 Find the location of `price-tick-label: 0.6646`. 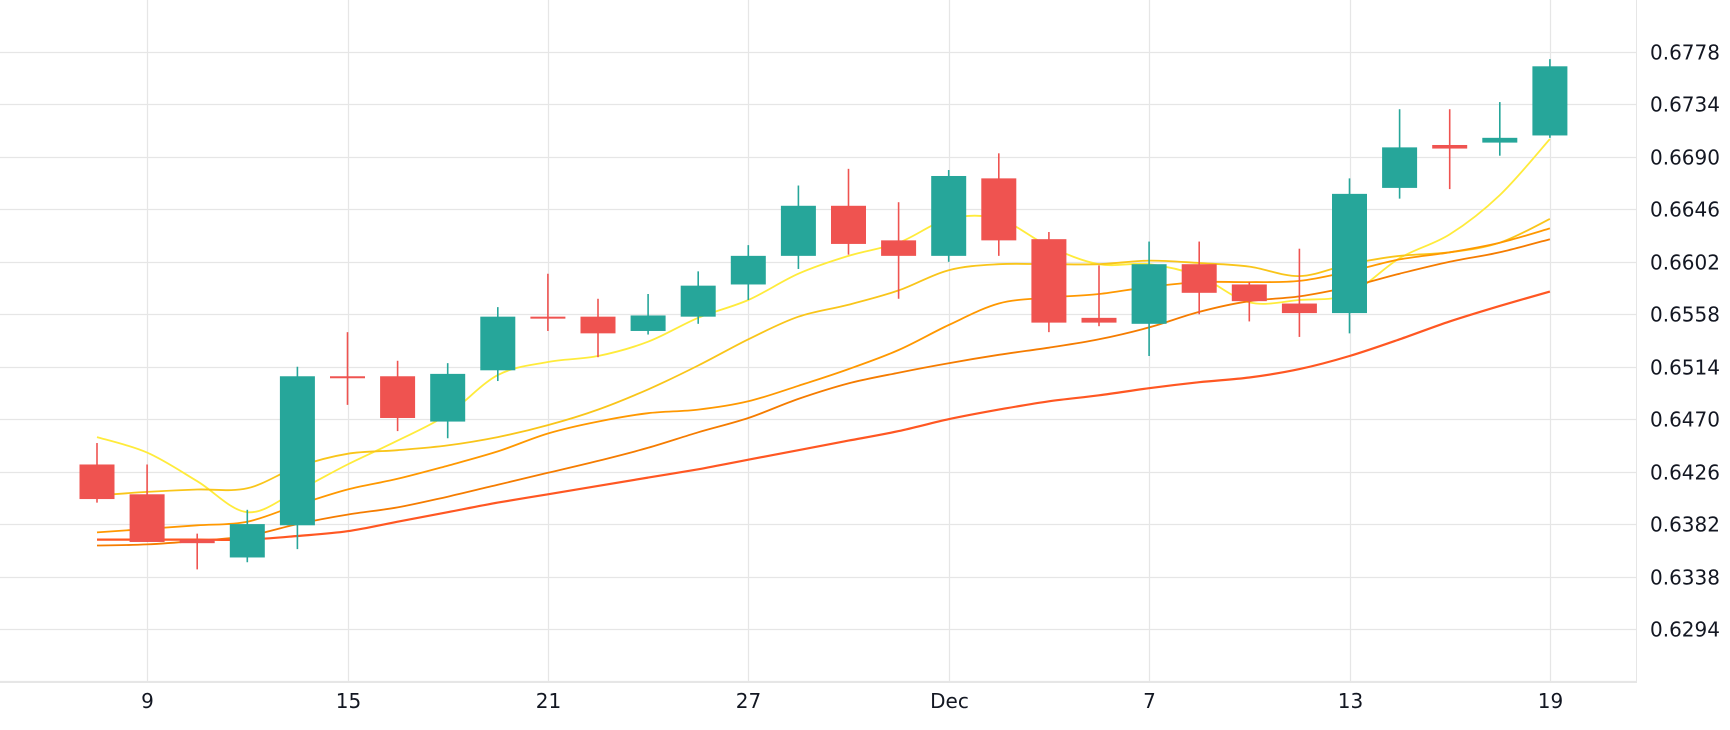

price-tick-label: 0.6646 is located at coordinates (1685, 210).